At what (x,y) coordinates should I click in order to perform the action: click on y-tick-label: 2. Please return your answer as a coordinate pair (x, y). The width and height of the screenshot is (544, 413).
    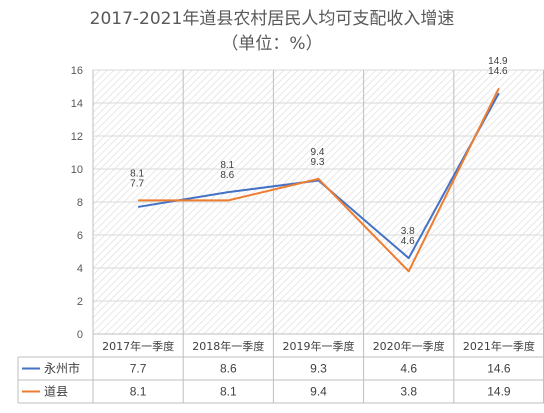
    Looking at the image, I should click on (80, 302).